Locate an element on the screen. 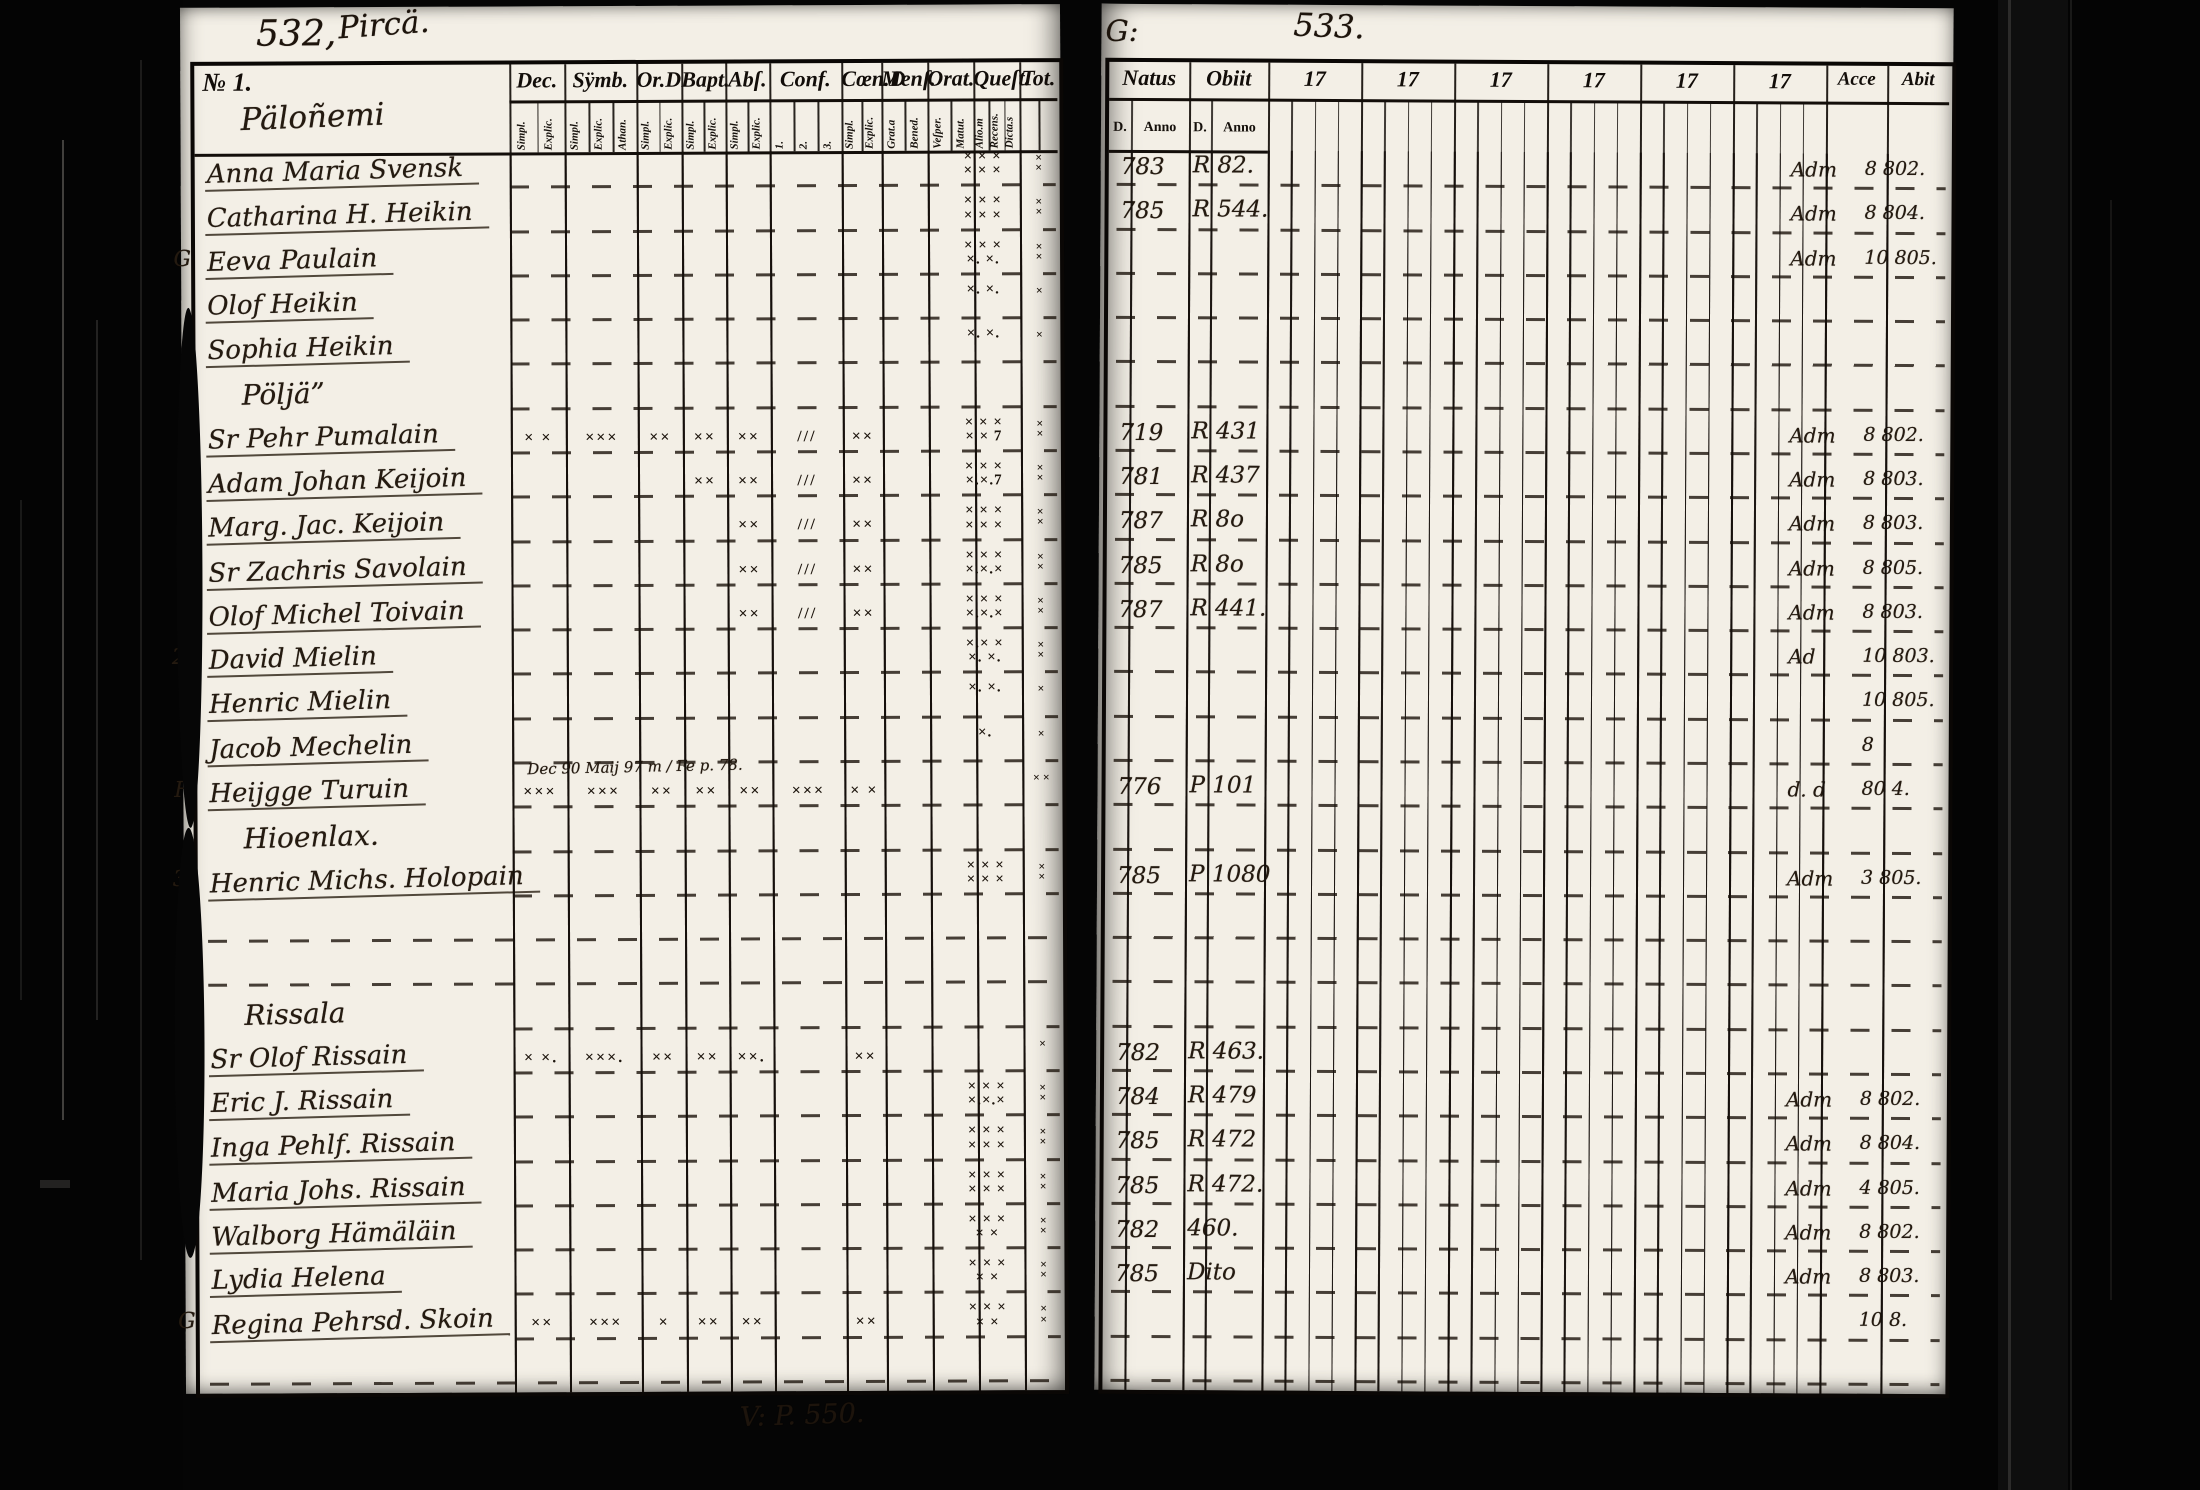 The height and width of the screenshot is (1490, 2200). edge-marks: × is located at coordinates (1041, 732).